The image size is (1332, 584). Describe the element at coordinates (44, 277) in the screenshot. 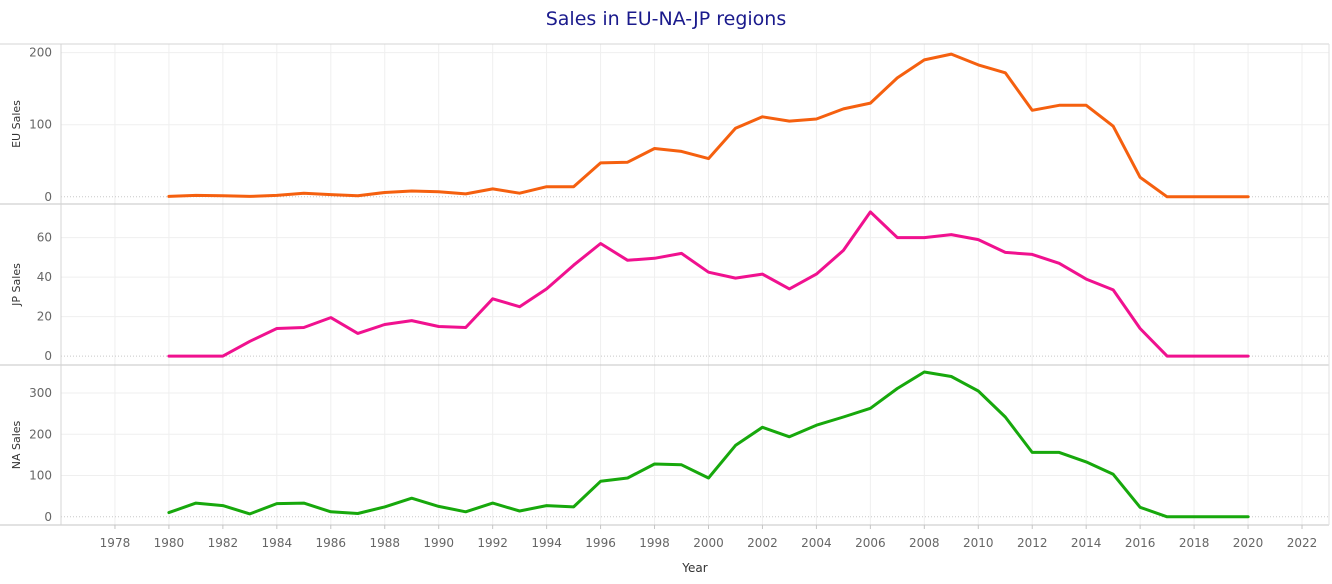

I see `y-tick-label: 40` at that location.